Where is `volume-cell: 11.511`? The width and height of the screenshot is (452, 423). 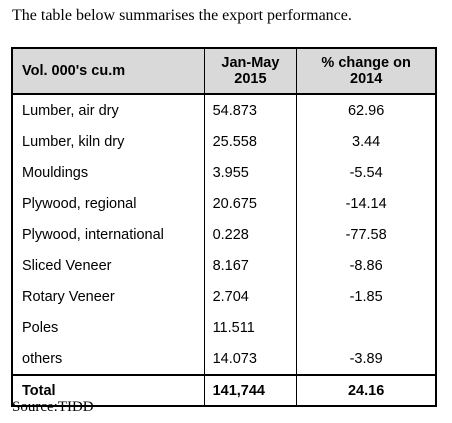
volume-cell: 11.511 is located at coordinates (250, 327).